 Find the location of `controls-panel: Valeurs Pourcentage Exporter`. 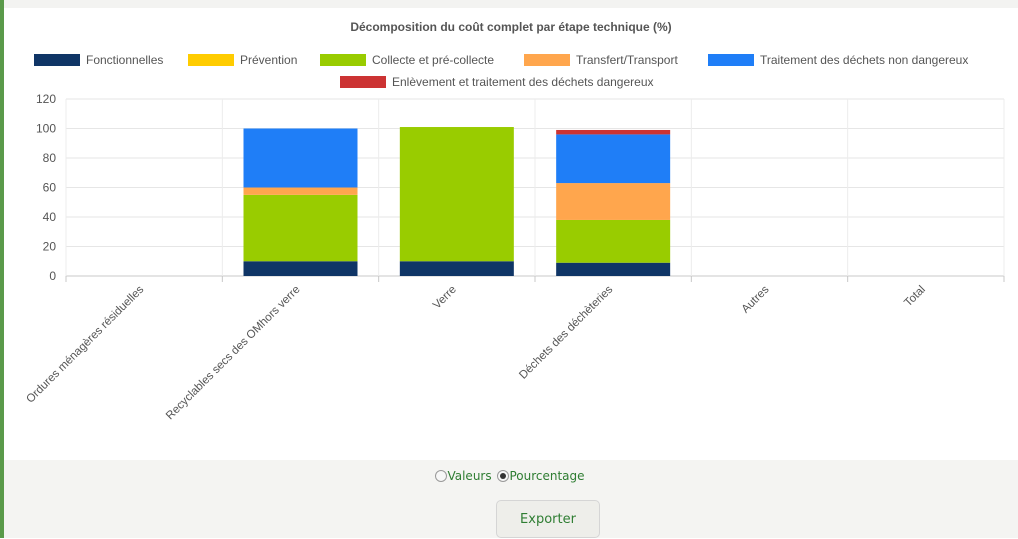

controls-panel: Valeurs Pourcentage Exporter is located at coordinates (511, 499).